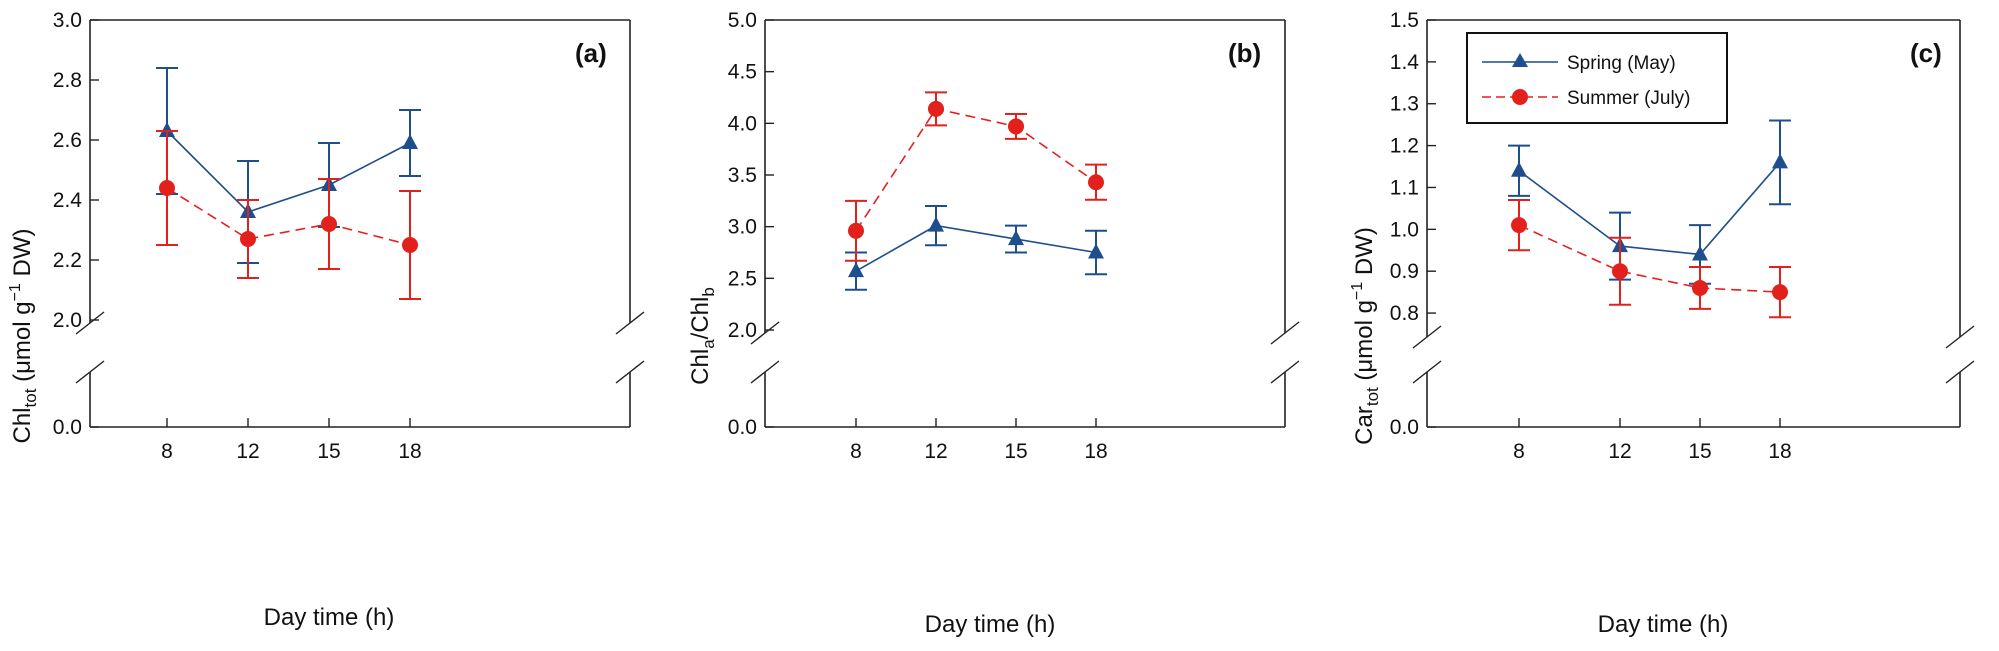 This screenshot has width=1999, height=651. What do you see at coordinates (742, 72) in the screenshot?
I see `y-tick-label: 4.5` at bounding box center [742, 72].